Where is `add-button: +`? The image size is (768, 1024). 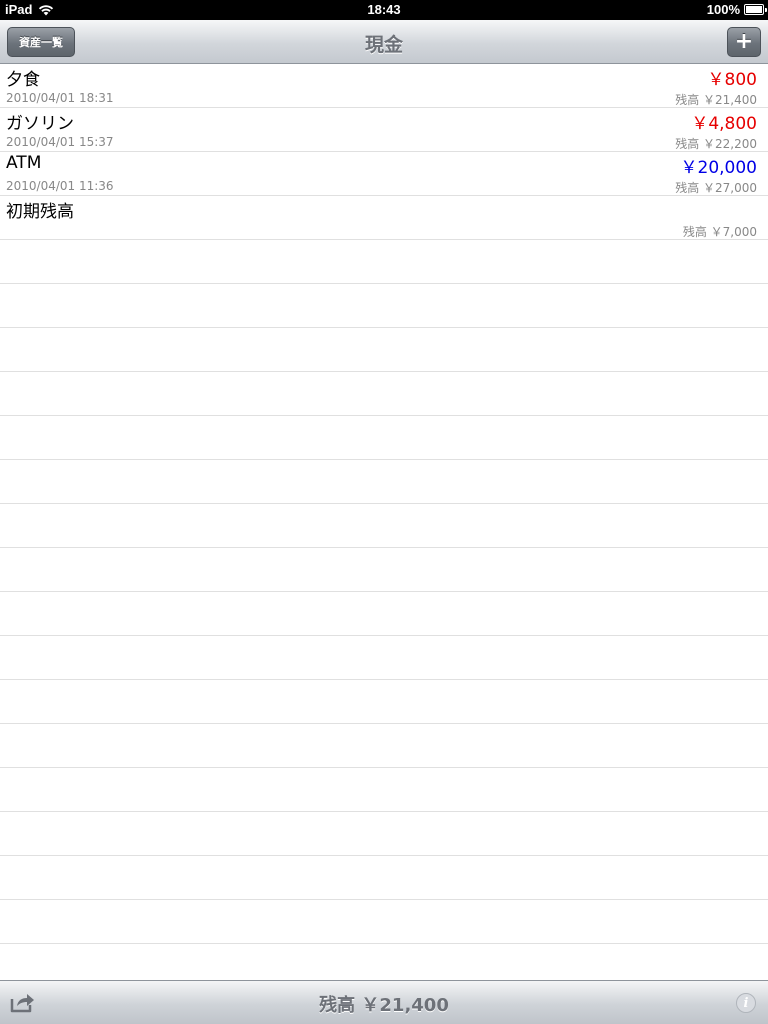
add-button: + is located at coordinates (744, 42).